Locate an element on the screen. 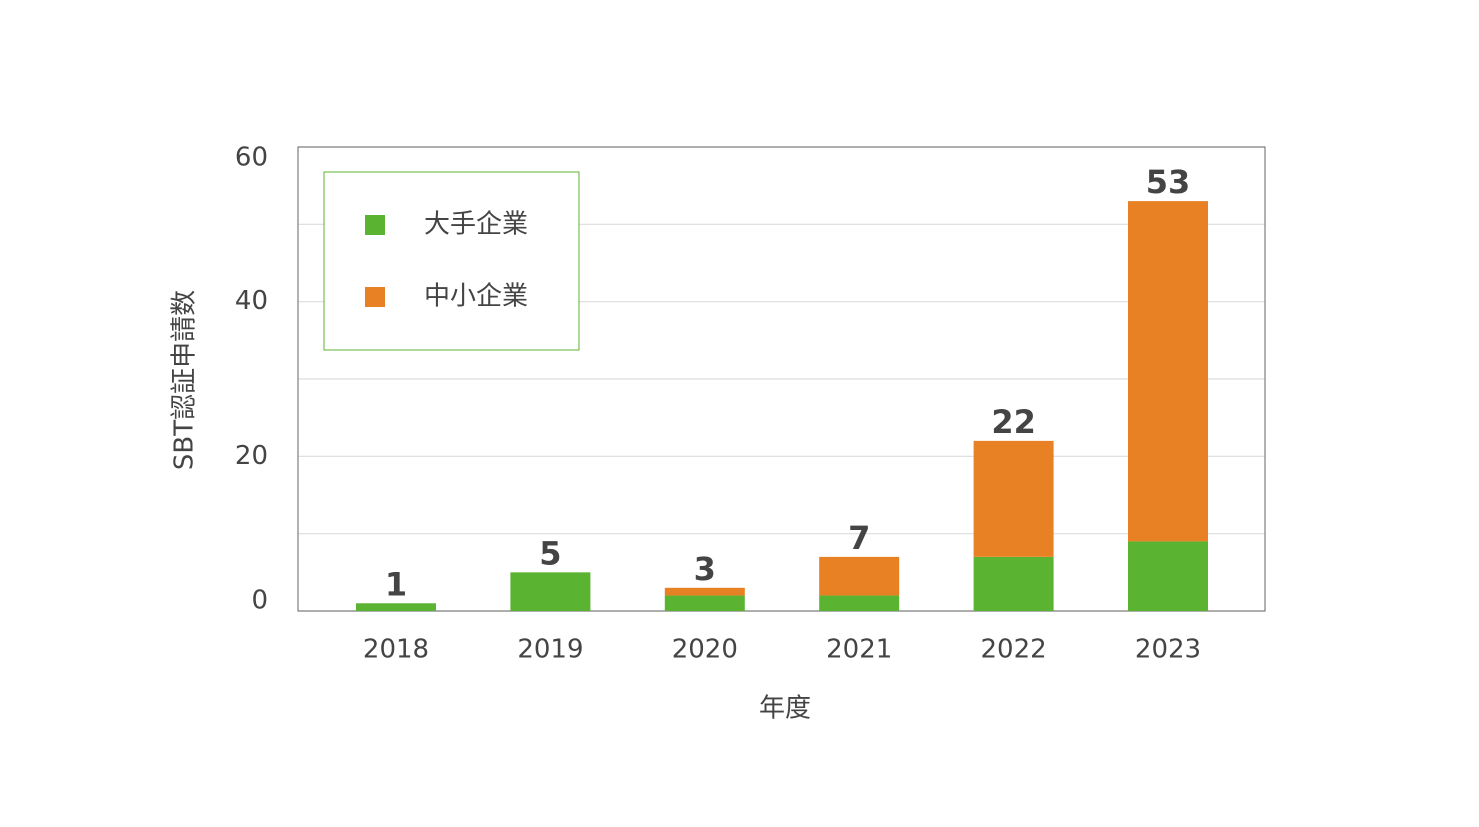 This screenshot has height=827, width=1479. bar-total-label: 7 is located at coordinates (859, 538).